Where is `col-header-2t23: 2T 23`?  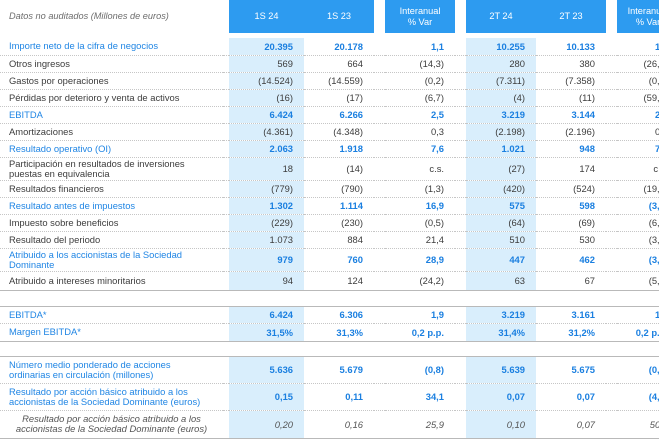
col-header-2t23: 2T 23 is located at coordinates (571, 16).